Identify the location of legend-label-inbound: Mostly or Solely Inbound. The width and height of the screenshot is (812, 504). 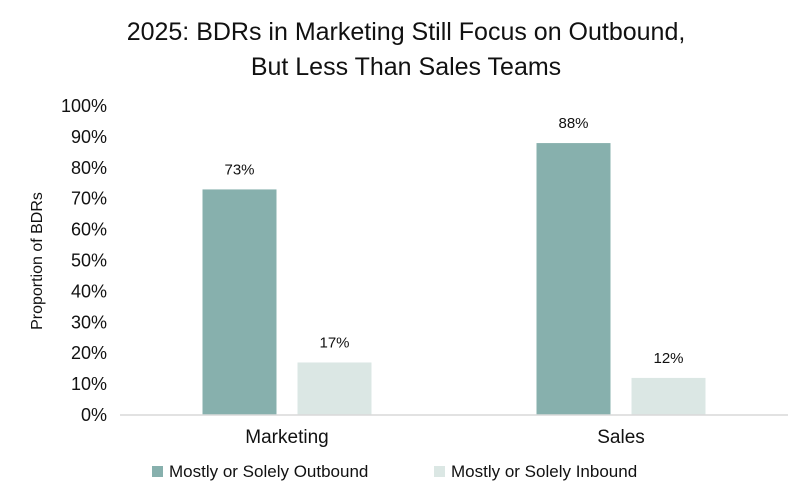
(544, 471).